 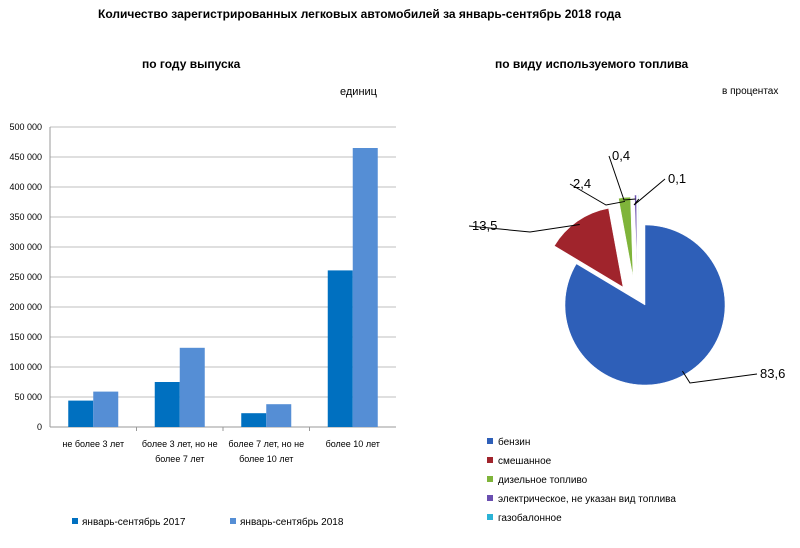 What do you see at coordinates (25, 247) in the screenshot?
I see `y-tick-label: 300 000` at bounding box center [25, 247].